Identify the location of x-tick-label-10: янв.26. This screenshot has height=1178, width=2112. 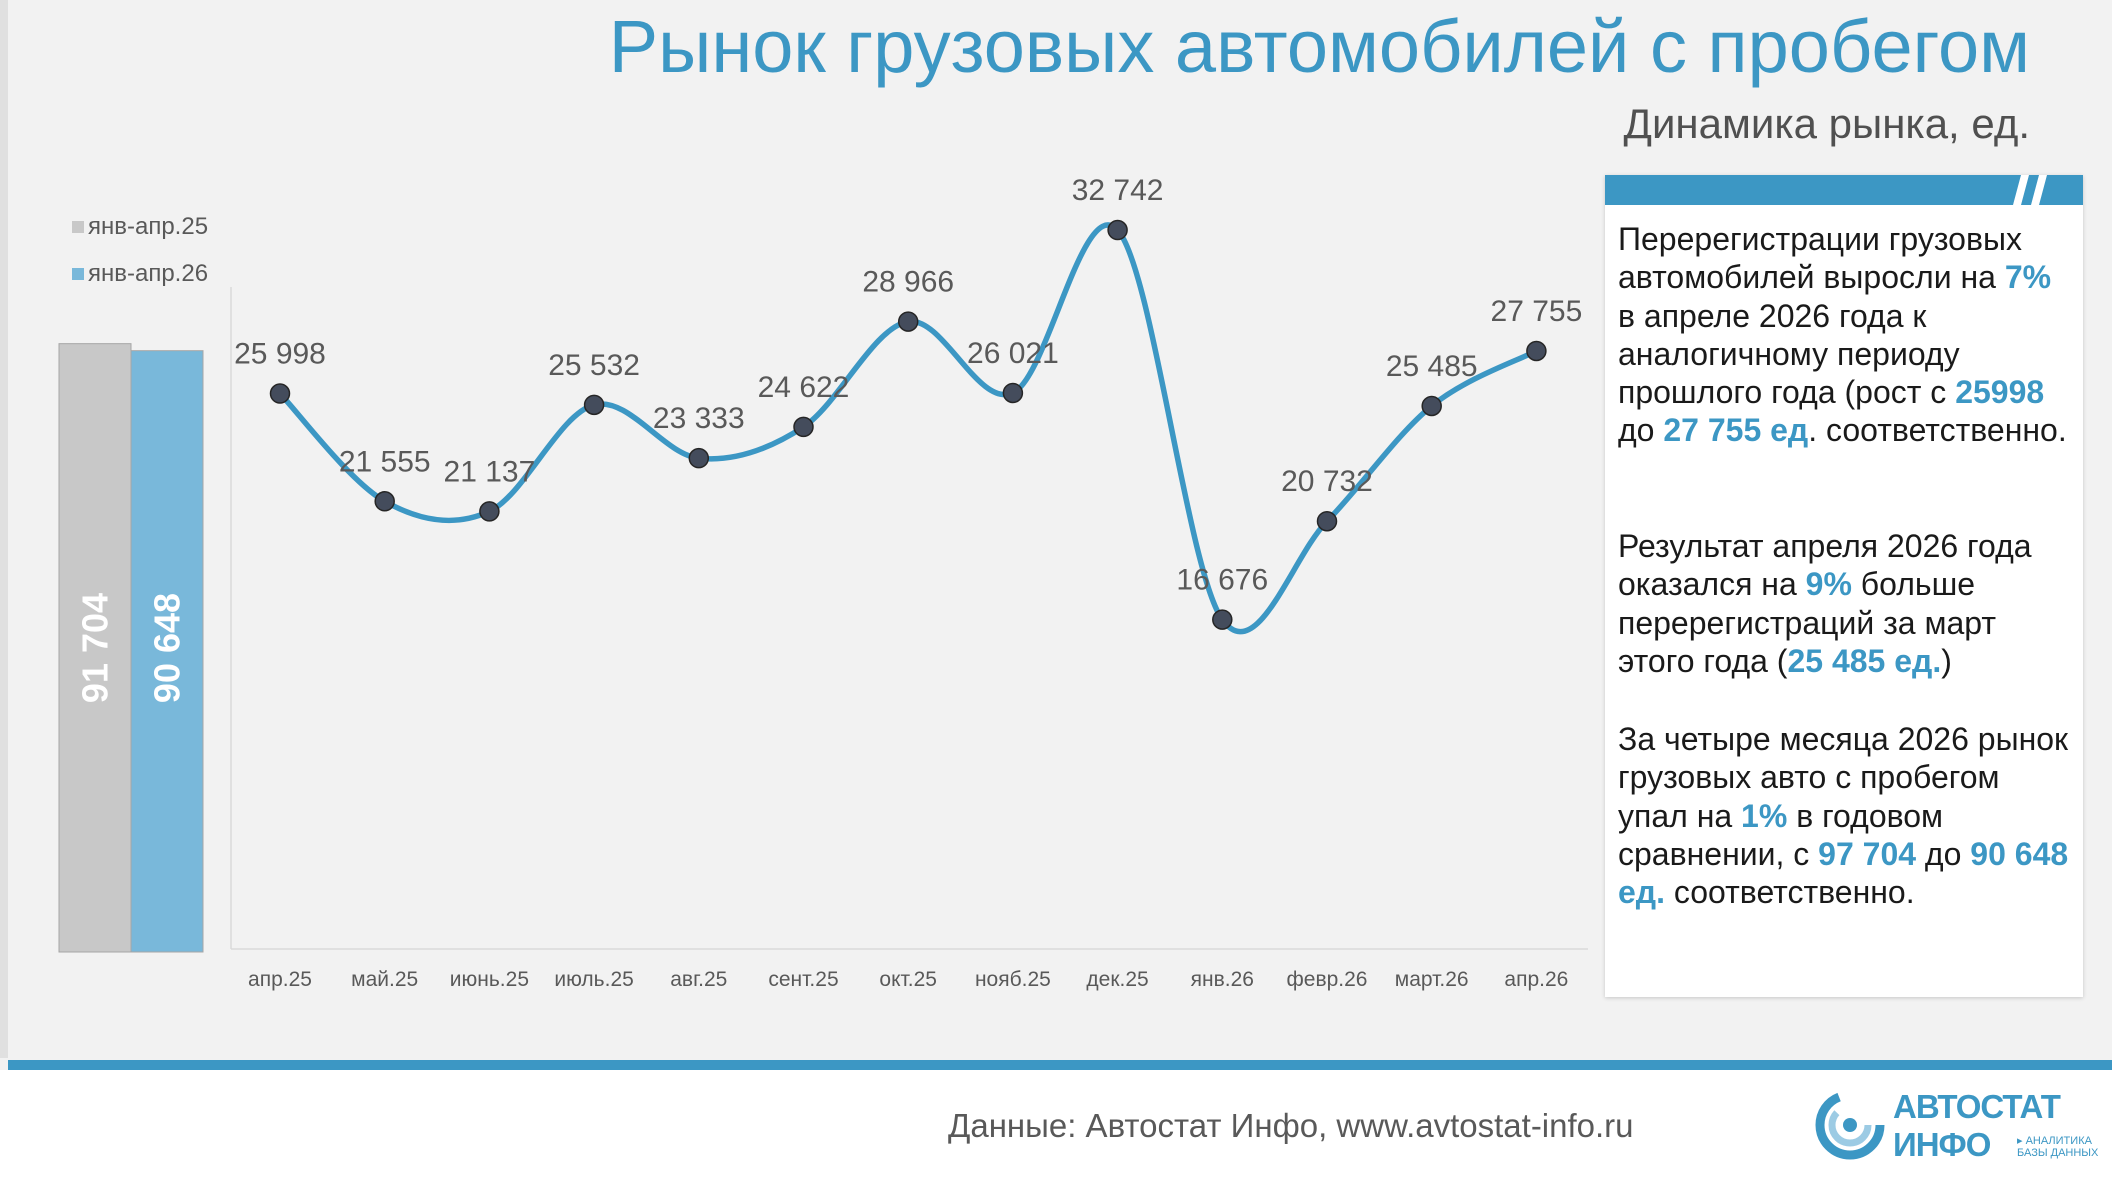
(1222, 979).